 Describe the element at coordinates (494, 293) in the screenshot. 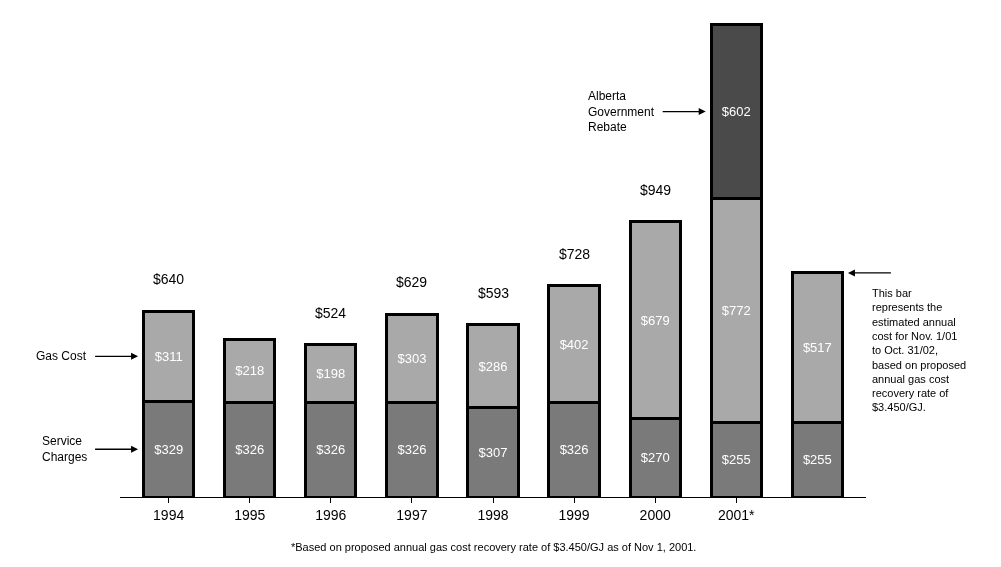

I see `total-label: $593` at that location.